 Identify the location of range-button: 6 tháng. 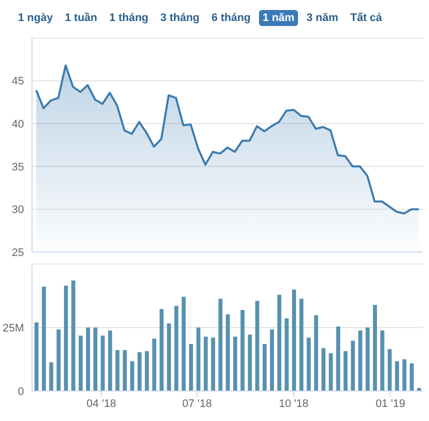
(231, 18).